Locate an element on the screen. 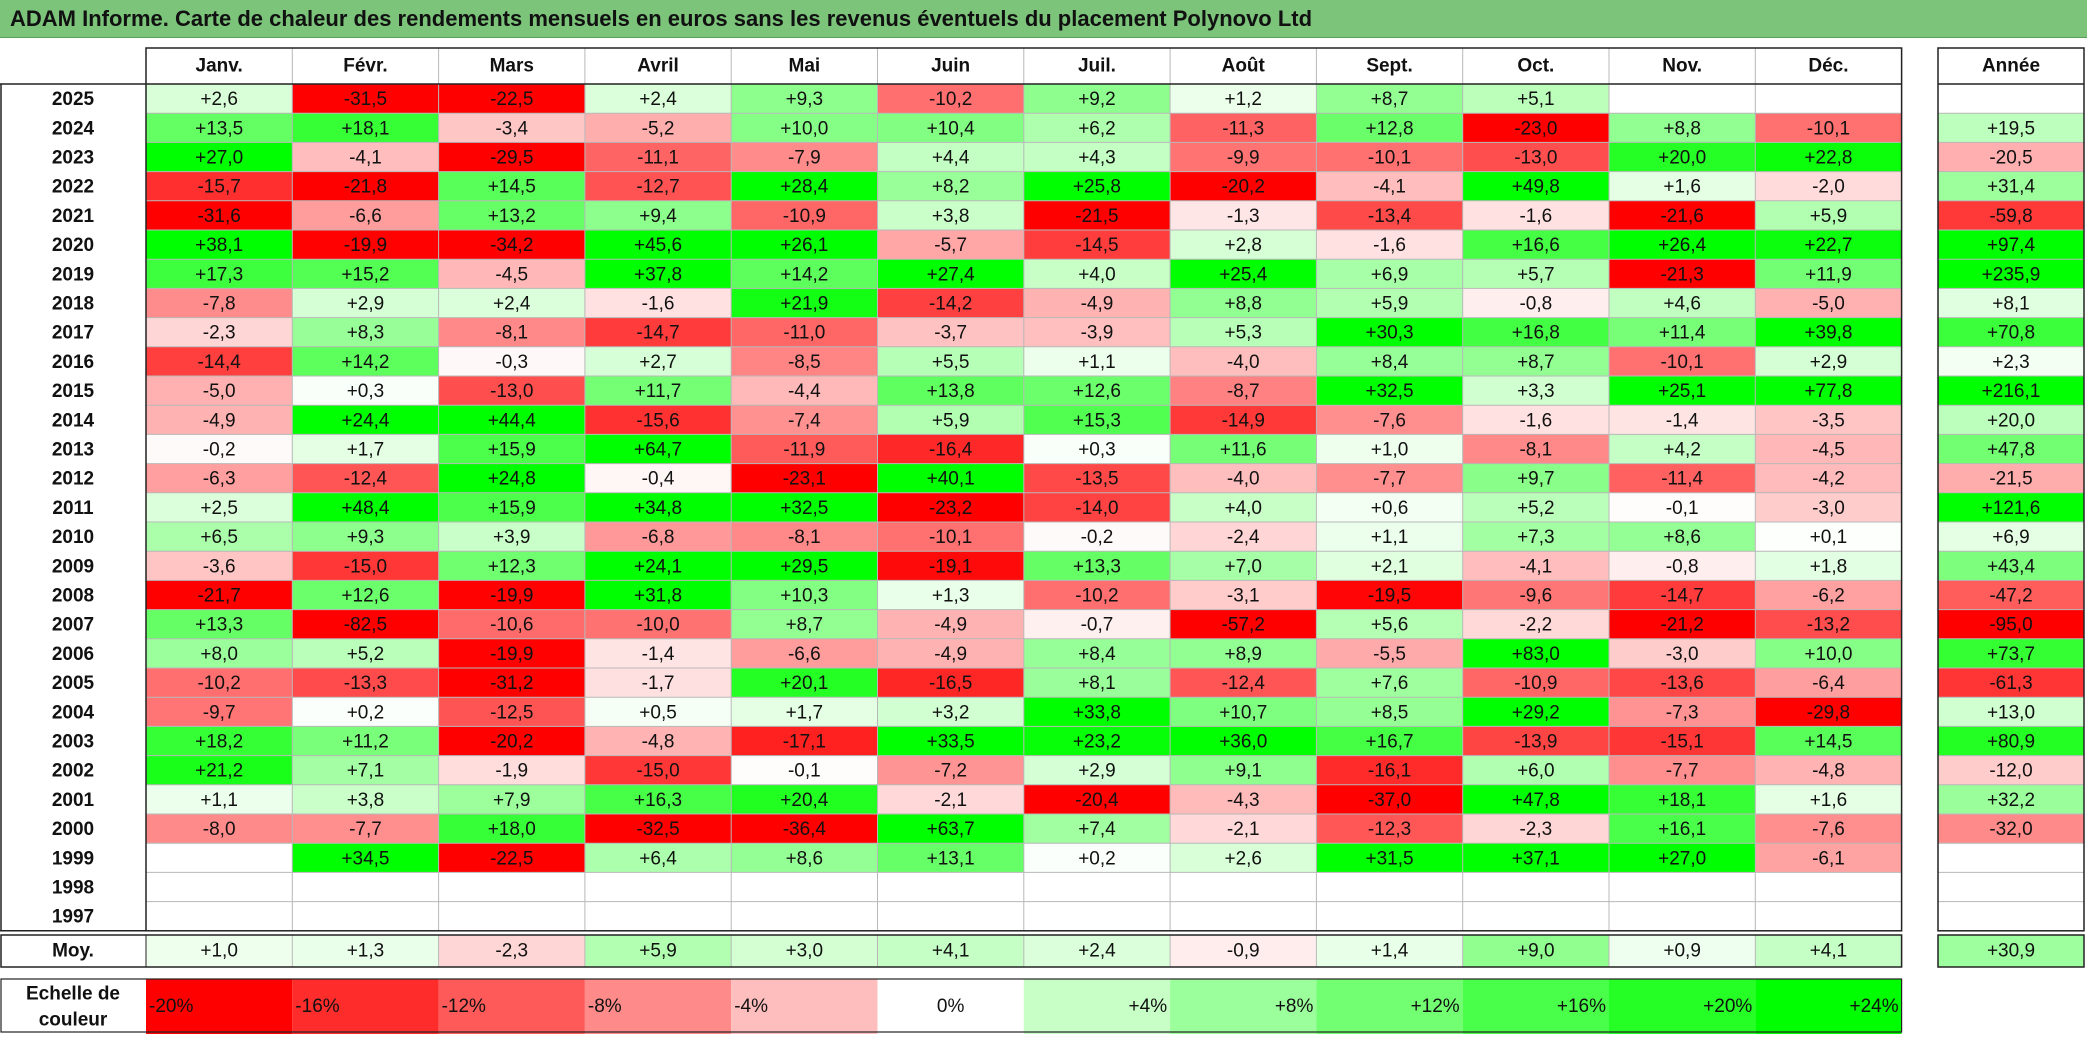 This screenshot has height=1037, width=2087. cell-value: -12,7 is located at coordinates (657, 187).